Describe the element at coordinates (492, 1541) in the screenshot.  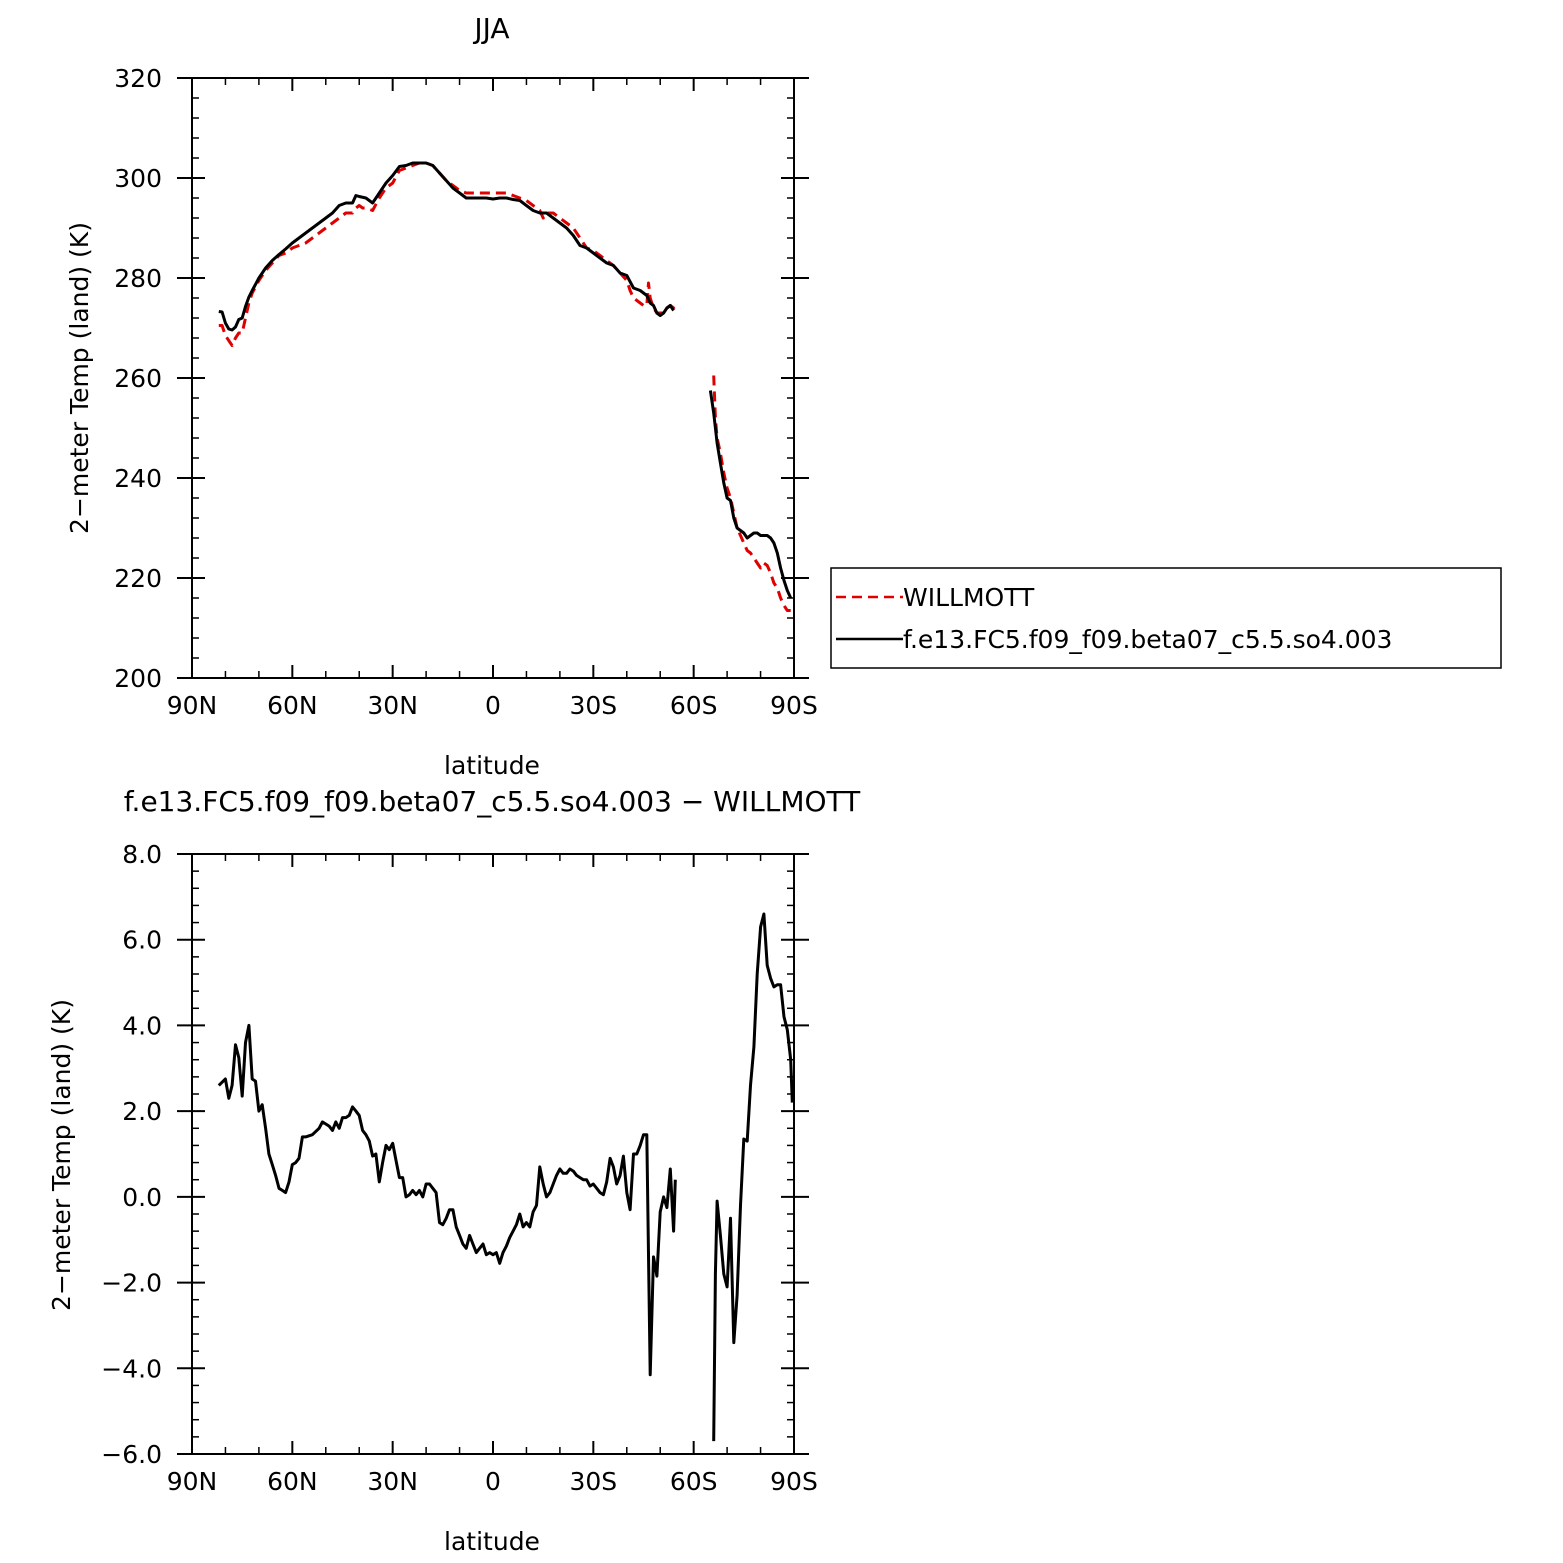
I see `bottom-x-axis-label: latitude` at that location.